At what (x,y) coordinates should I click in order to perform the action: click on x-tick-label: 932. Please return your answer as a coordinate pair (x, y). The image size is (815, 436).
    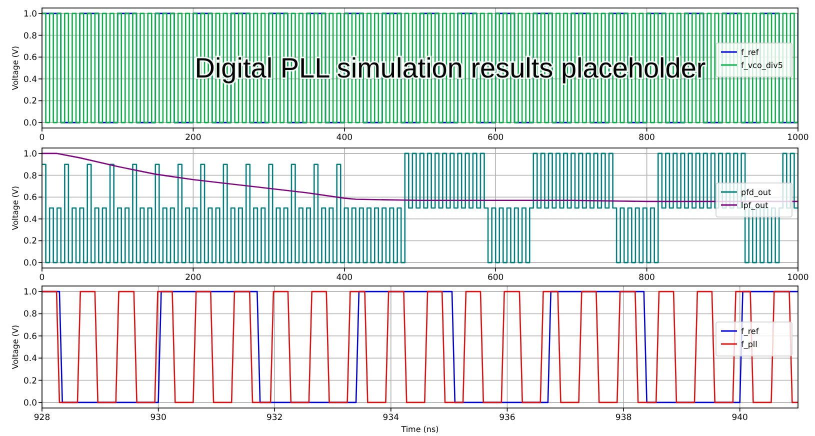
    Looking at the image, I should click on (274, 418).